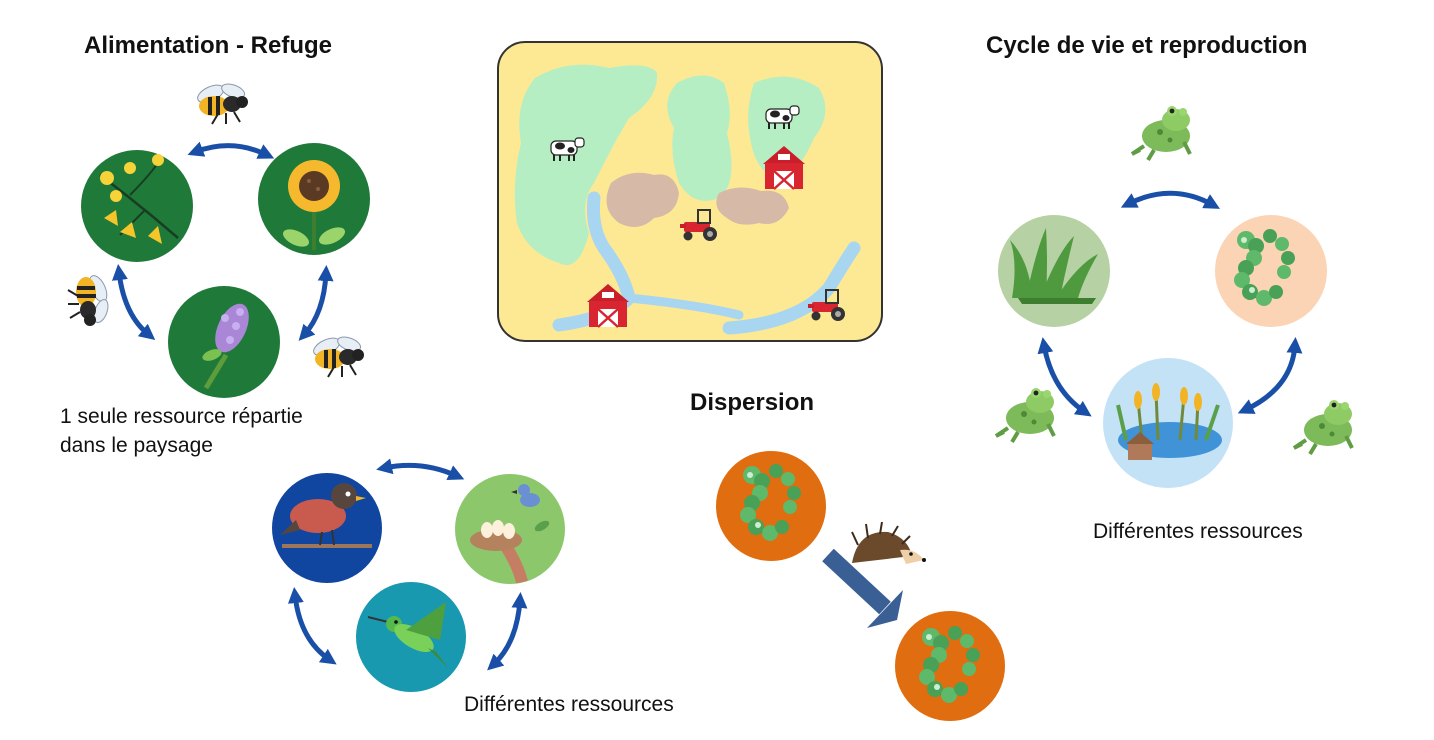 The height and width of the screenshot is (740, 1434). I want to click on hedgehog-icon, so click(888, 542).